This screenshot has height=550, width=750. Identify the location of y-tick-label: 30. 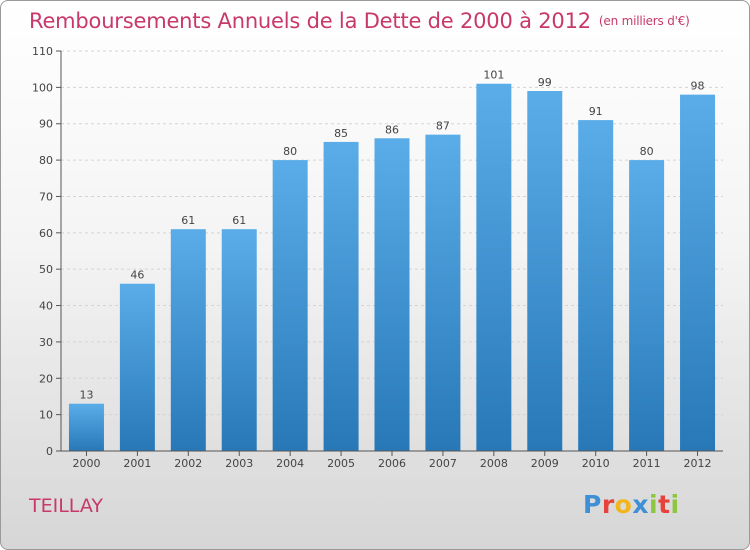
(46, 342).